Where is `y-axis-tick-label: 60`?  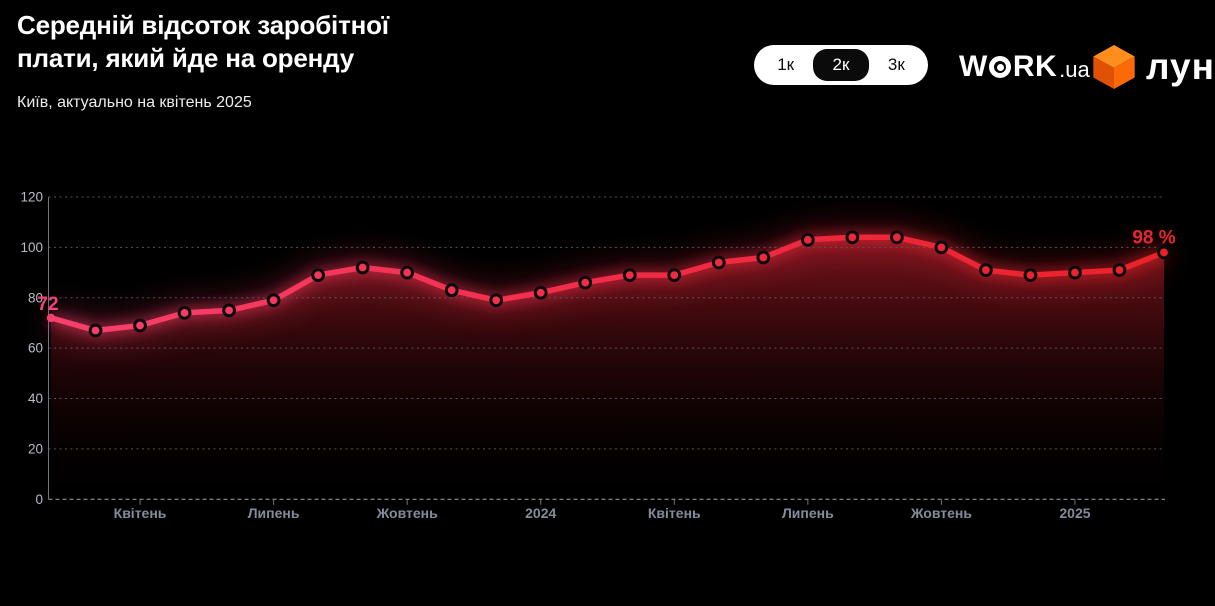
y-axis-tick-label: 60 is located at coordinates (35, 348).